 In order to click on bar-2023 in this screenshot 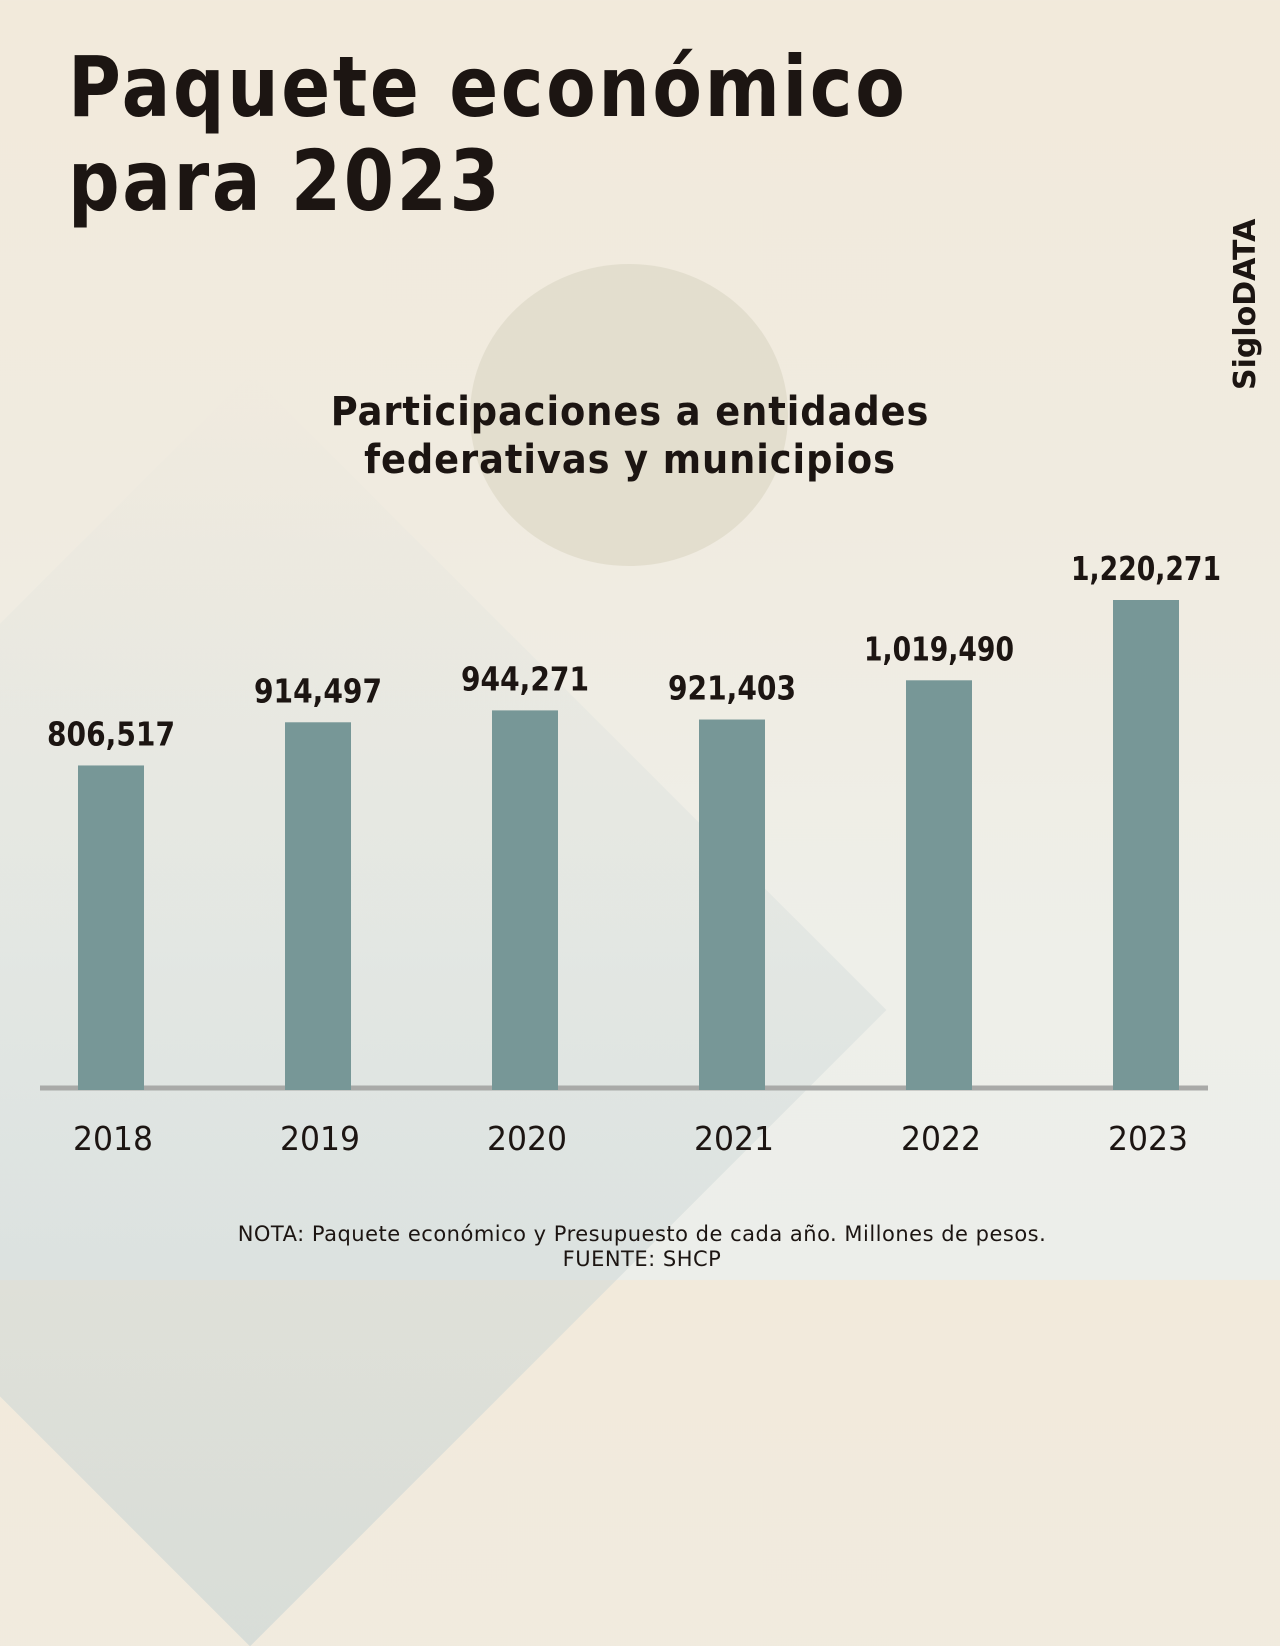, I will do `click(1146, 845)`.